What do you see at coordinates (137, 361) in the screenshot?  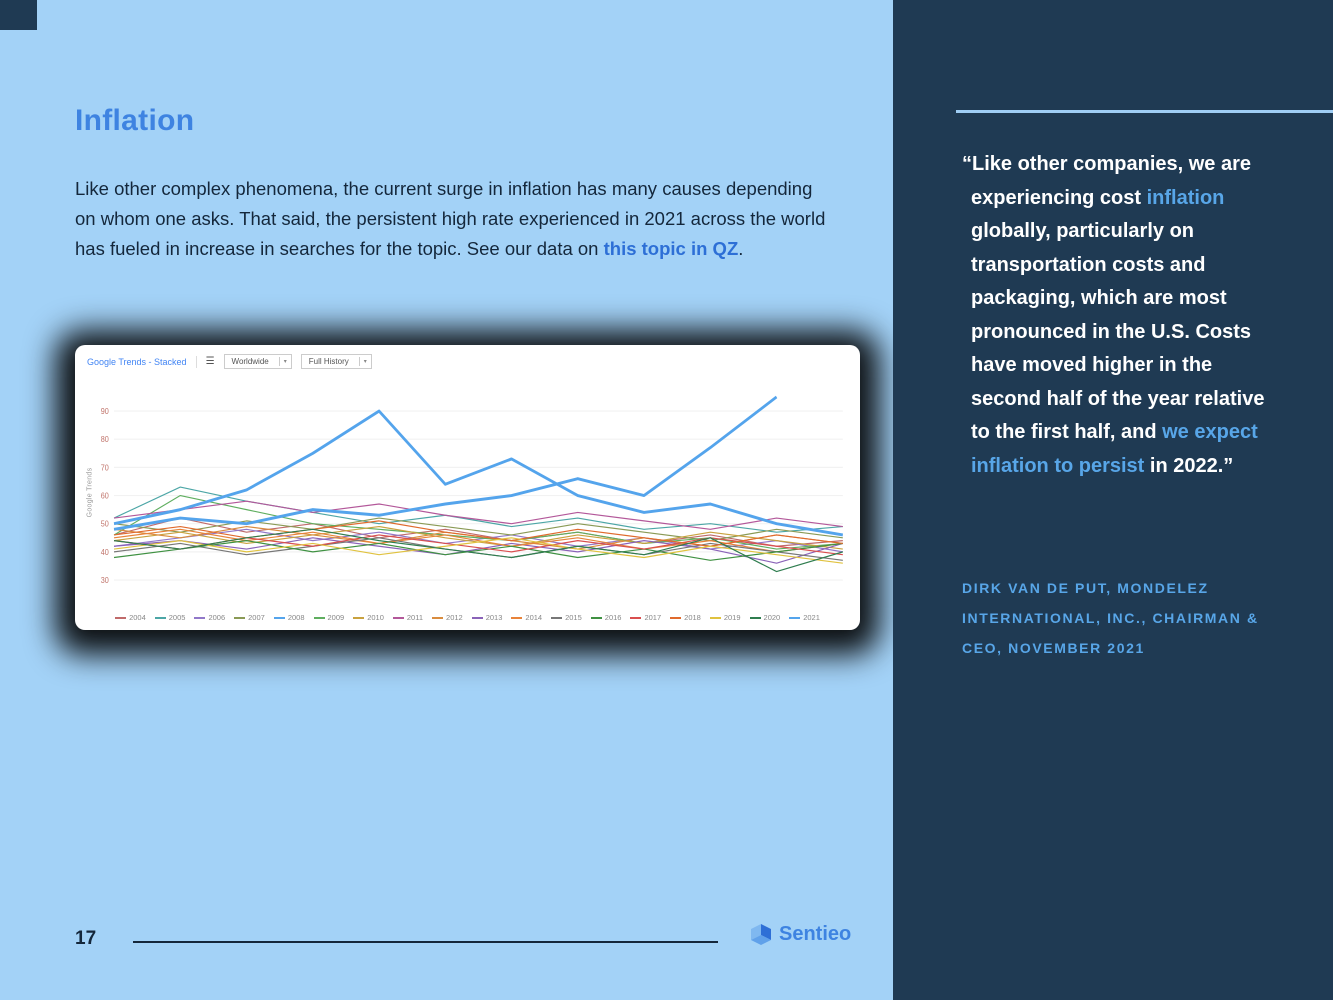 I see `chart-title: Google Trends - Stacked` at bounding box center [137, 361].